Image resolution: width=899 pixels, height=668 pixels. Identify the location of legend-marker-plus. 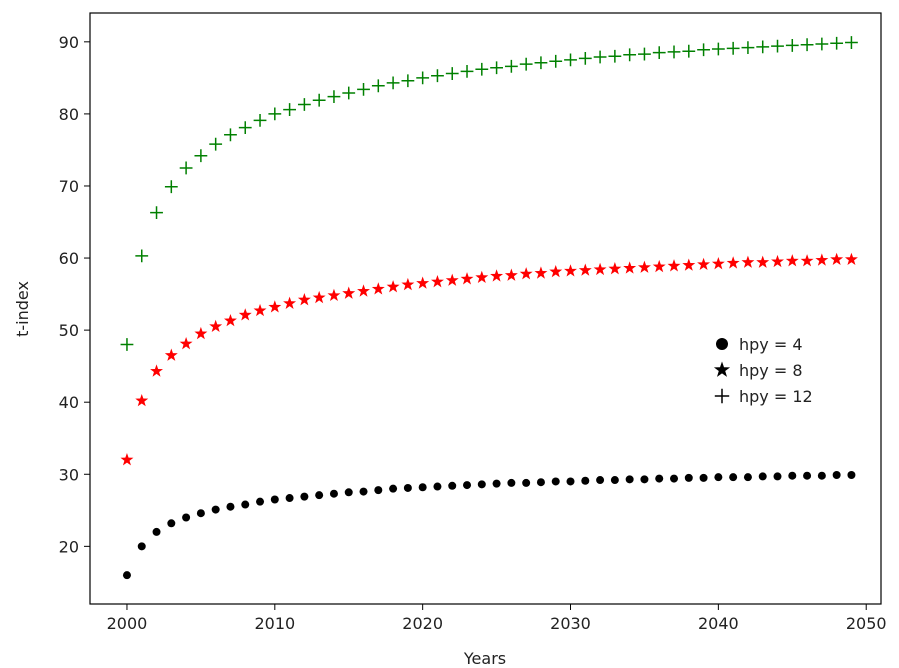
(722, 396).